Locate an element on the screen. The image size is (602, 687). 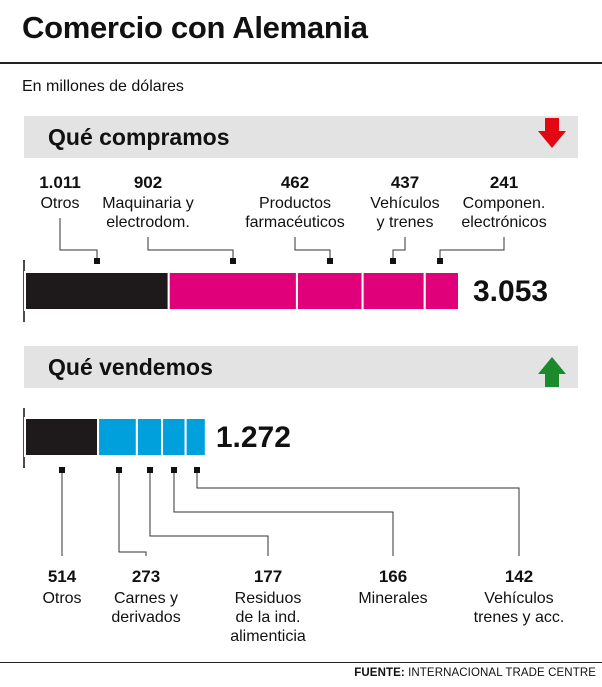
exports-value-label-0: 514 is located at coordinates (62, 576).